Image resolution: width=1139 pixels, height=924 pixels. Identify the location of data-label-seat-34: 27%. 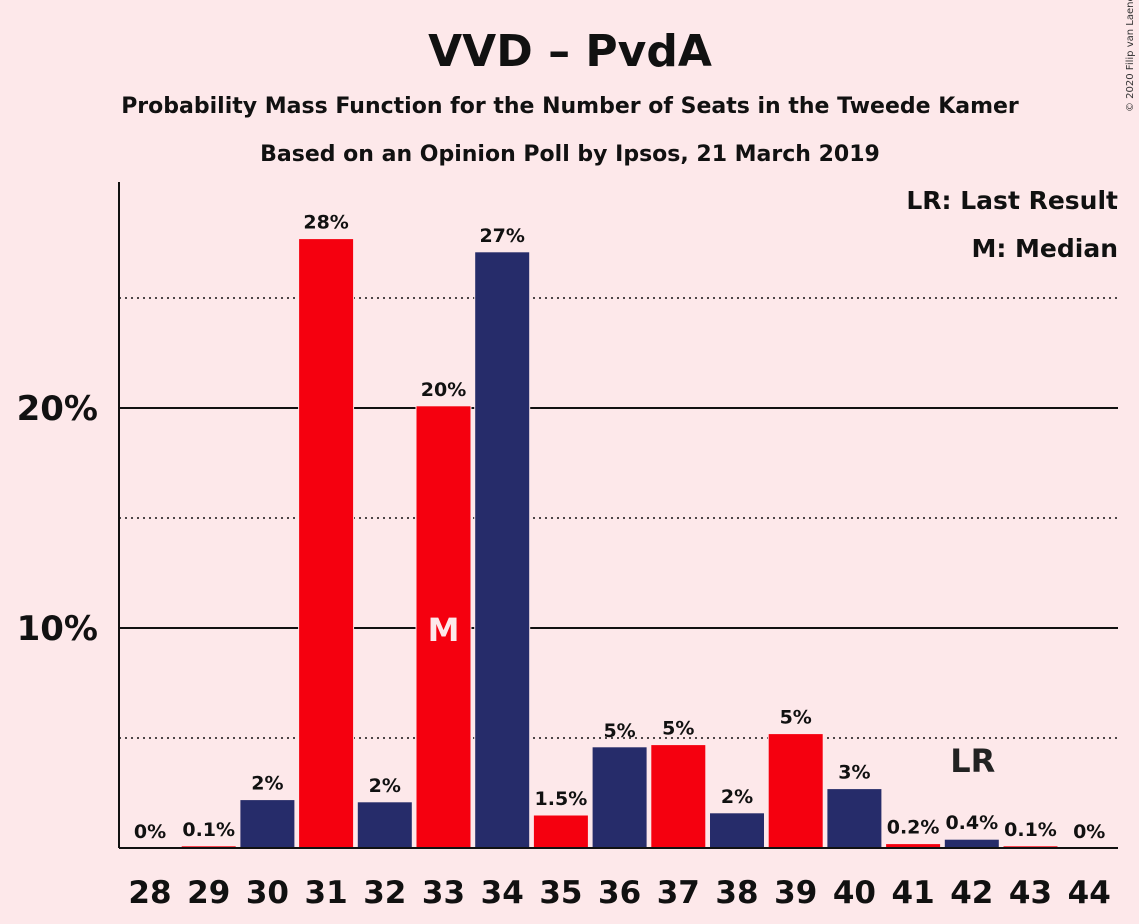
(501, 236).